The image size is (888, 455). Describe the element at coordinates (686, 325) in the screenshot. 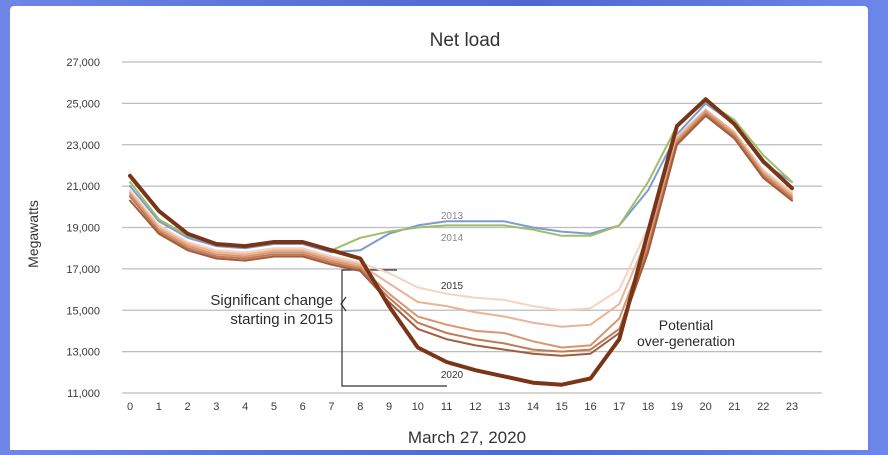

I see `annotation-potential-line1: Potential` at that location.